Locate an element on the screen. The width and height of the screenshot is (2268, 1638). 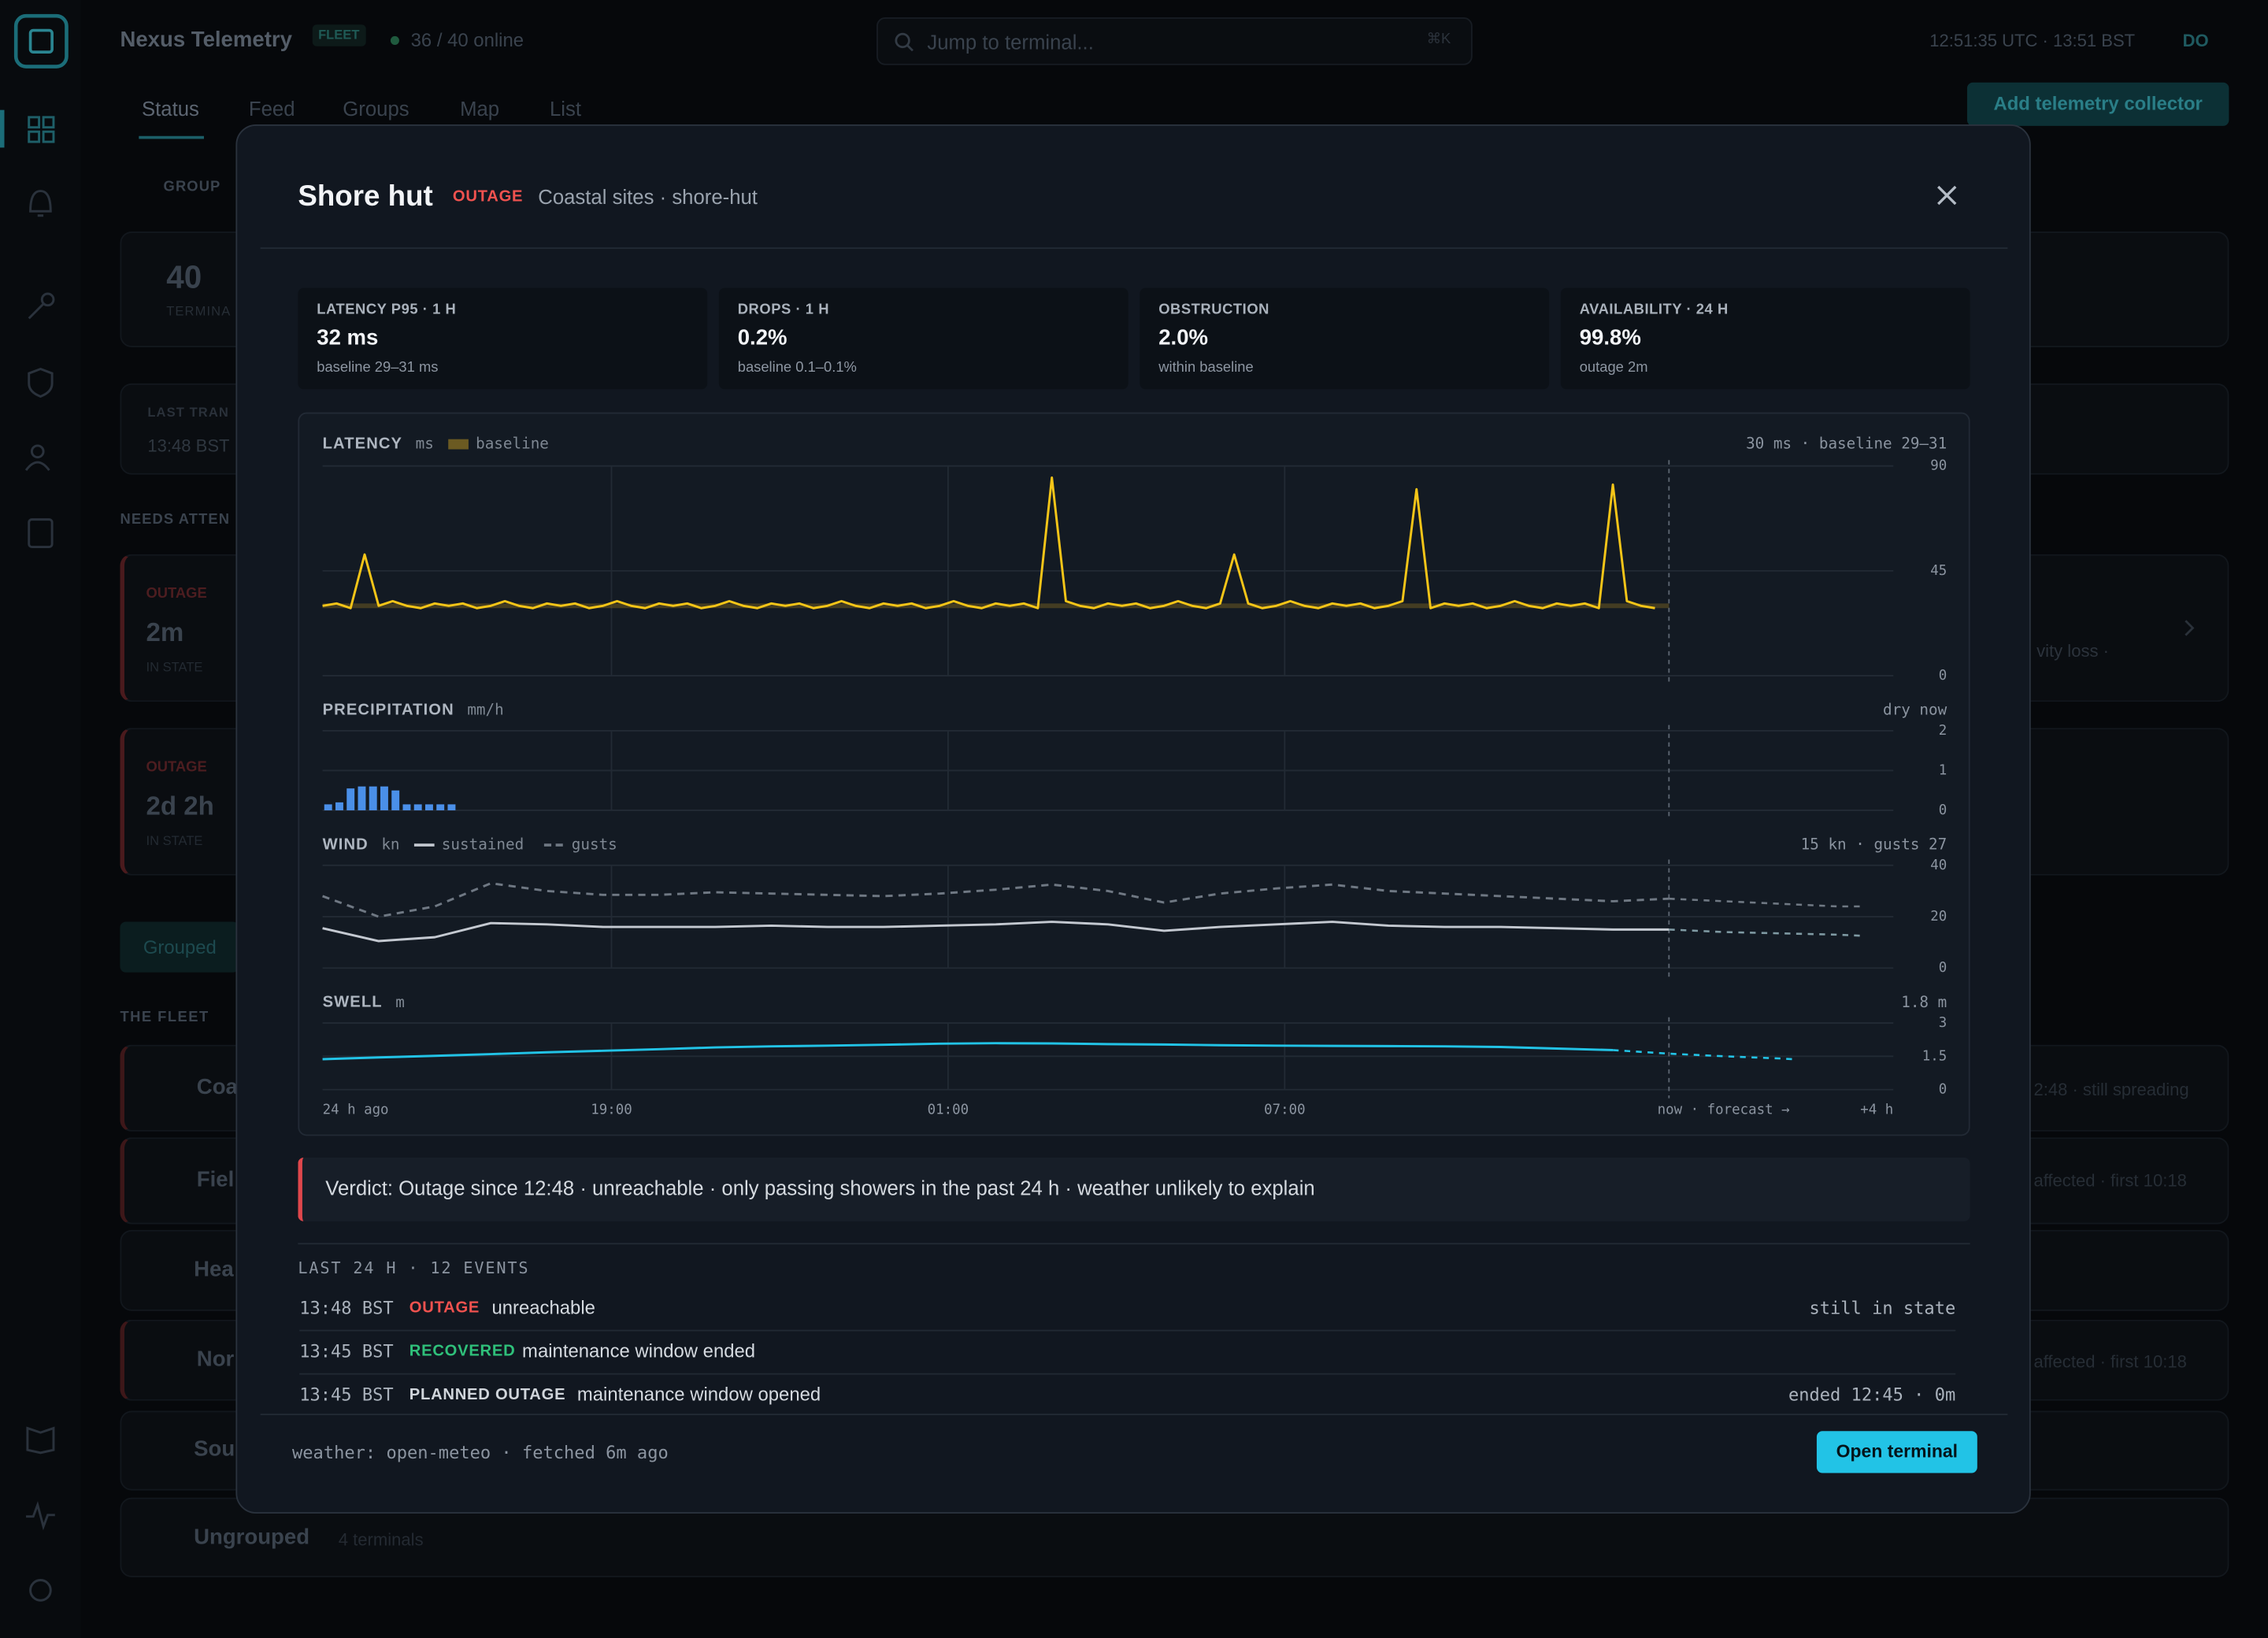
group-name: Fiel is located at coordinates (215, 1180).